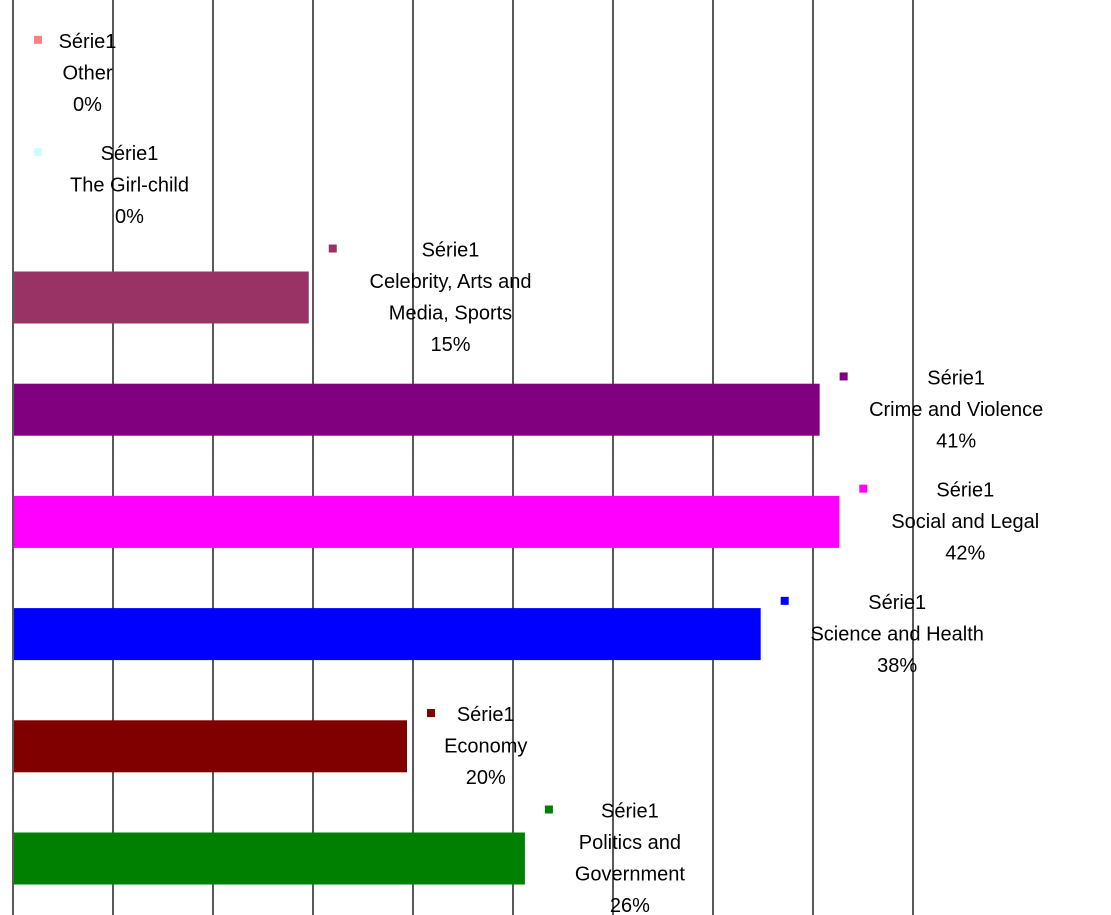 The height and width of the screenshot is (915, 1111). What do you see at coordinates (486, 778) in the screenshot?
I see `data-label-percent: 20%` at bounding box center [486, 778].